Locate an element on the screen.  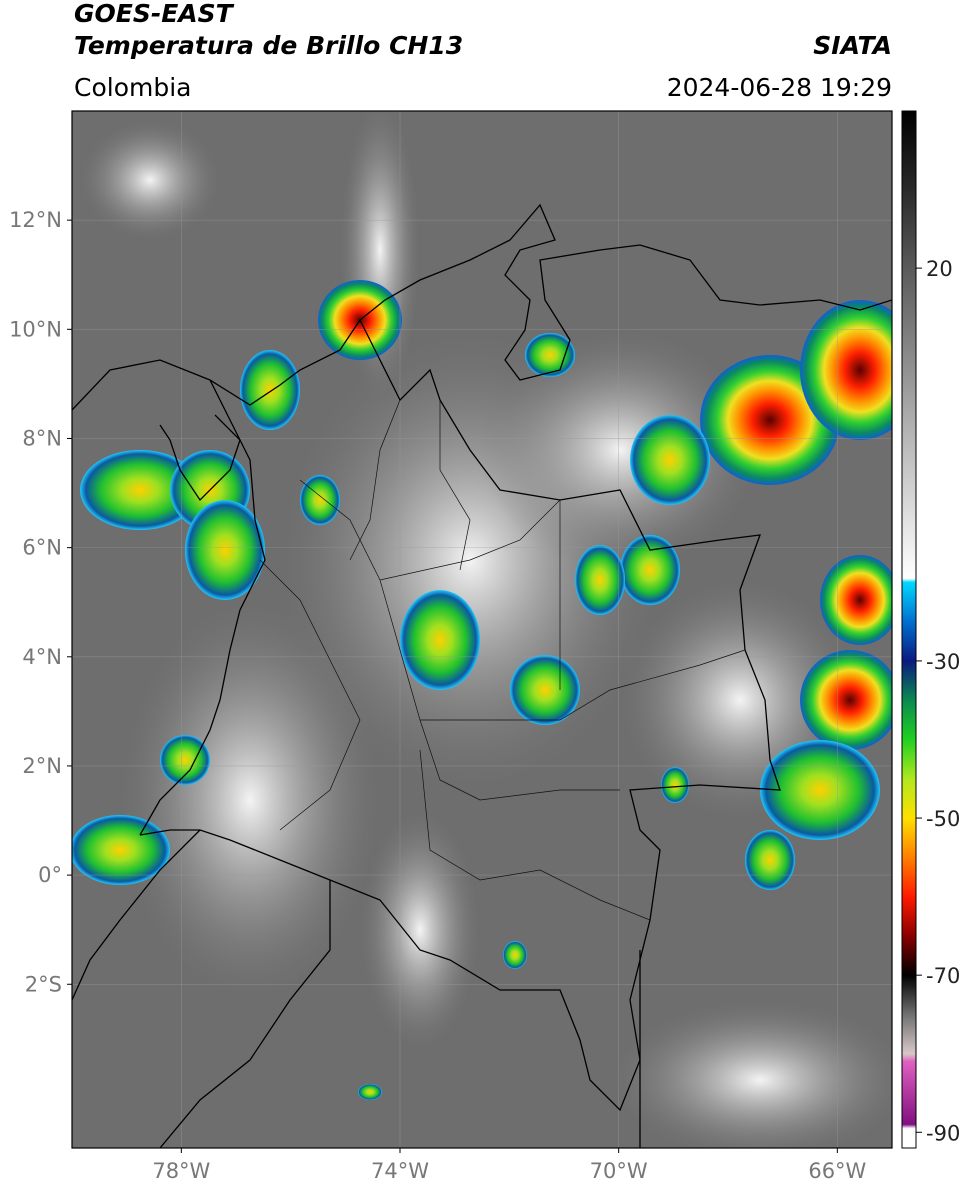
lon-tick-label: 74°W is located at coordinates (400, 1171).